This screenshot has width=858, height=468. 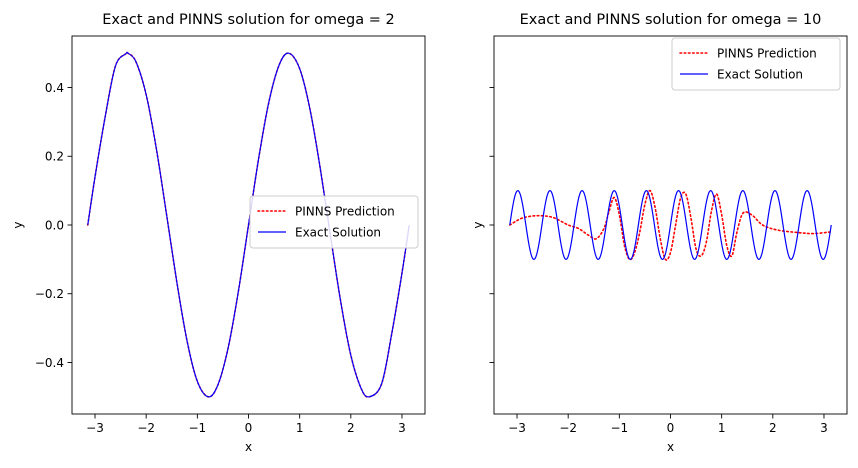 I want to click on y-tick-label: −0.2, so click(x=49, y=294).